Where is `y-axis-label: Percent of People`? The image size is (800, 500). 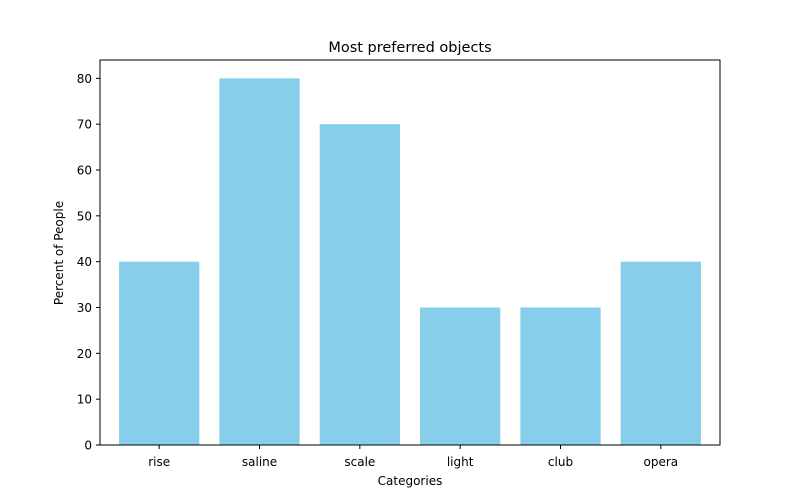
y-axis-label: Percent of People is located at coordinates (59, 253).